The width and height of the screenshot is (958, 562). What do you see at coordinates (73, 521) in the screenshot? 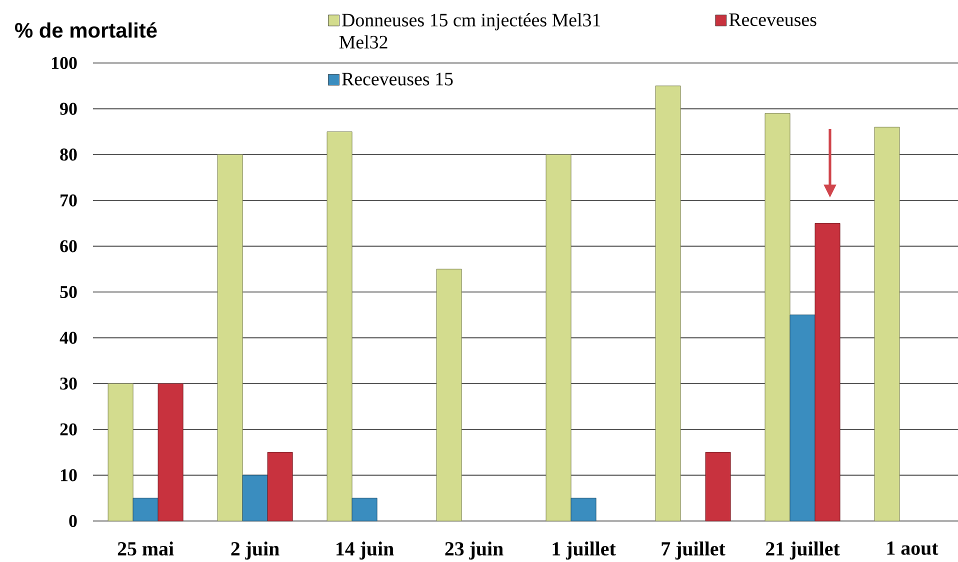
I see `y-tick-label: 0` at bounding box center [73, 521].